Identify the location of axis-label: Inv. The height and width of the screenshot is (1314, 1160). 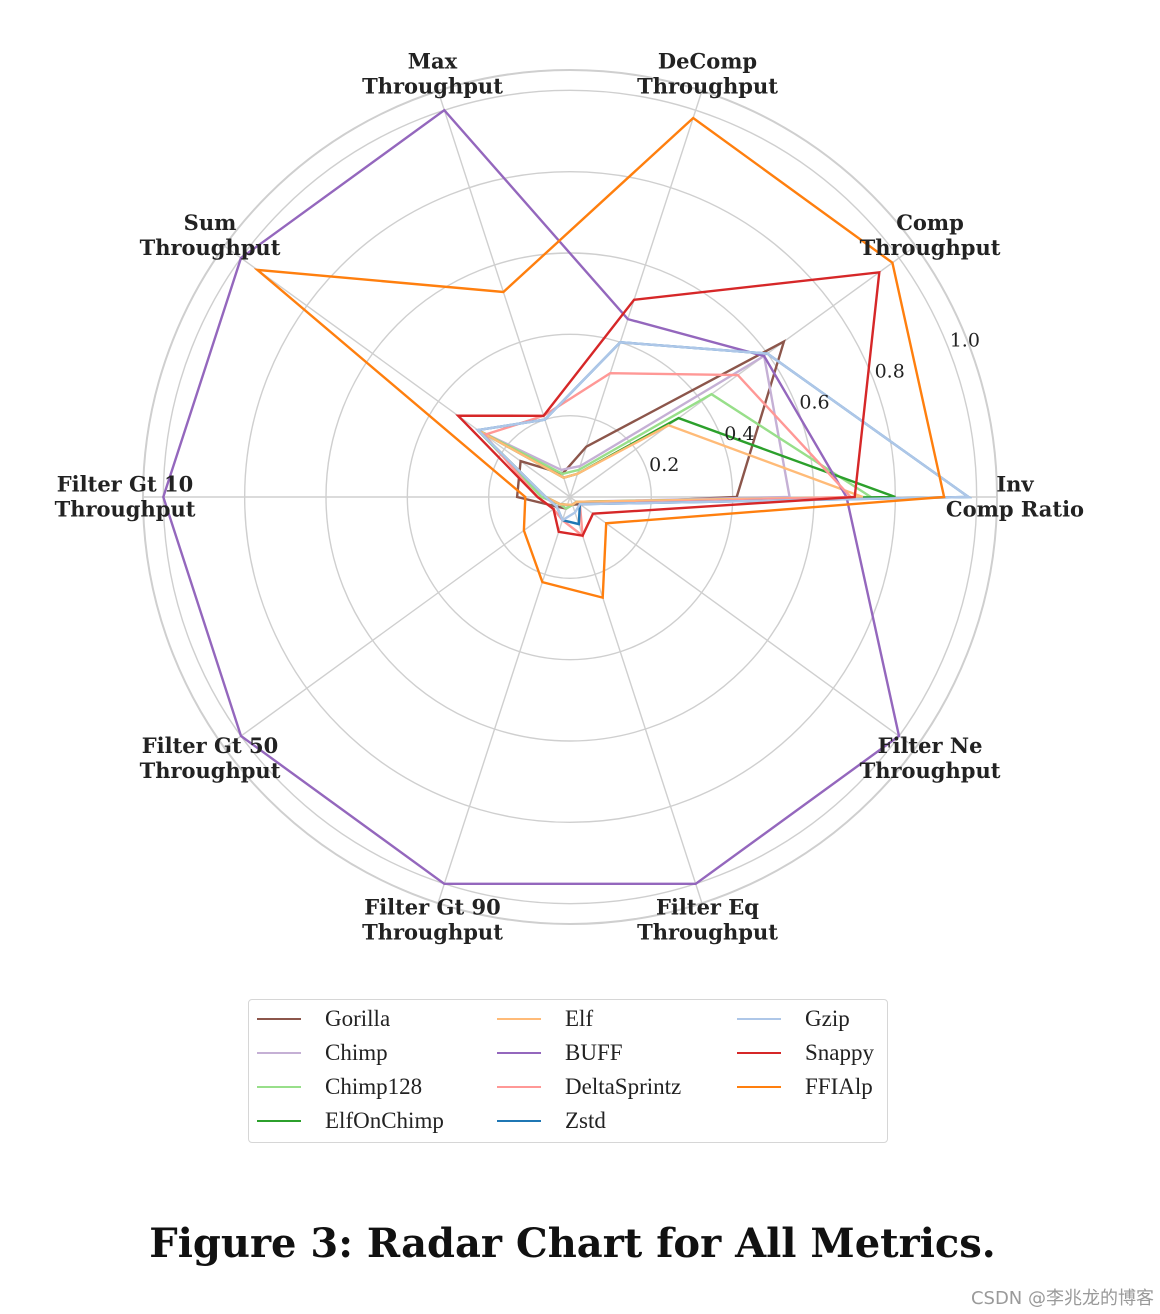
(1015, 484).